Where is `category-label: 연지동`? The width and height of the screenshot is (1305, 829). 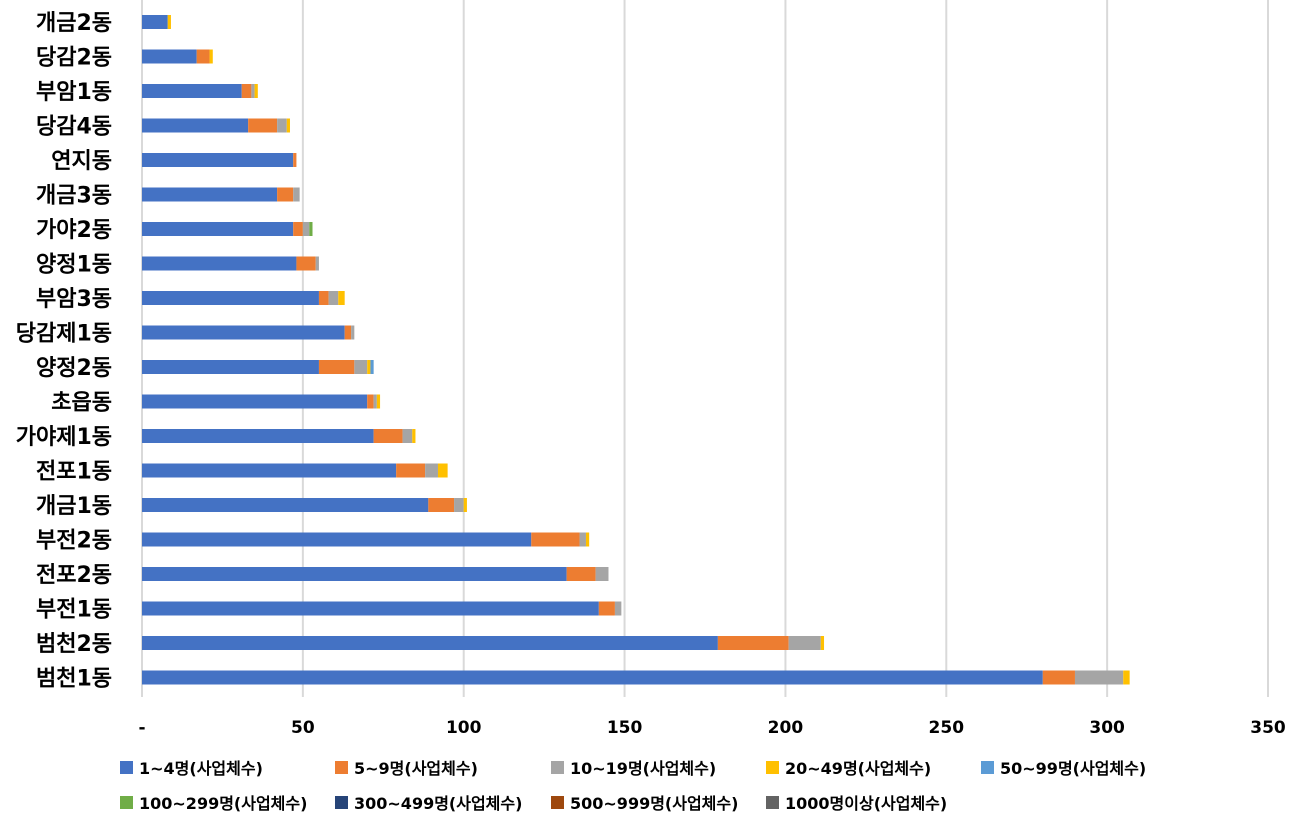
category-label: 연지동 is located at coordinates (81, 161).